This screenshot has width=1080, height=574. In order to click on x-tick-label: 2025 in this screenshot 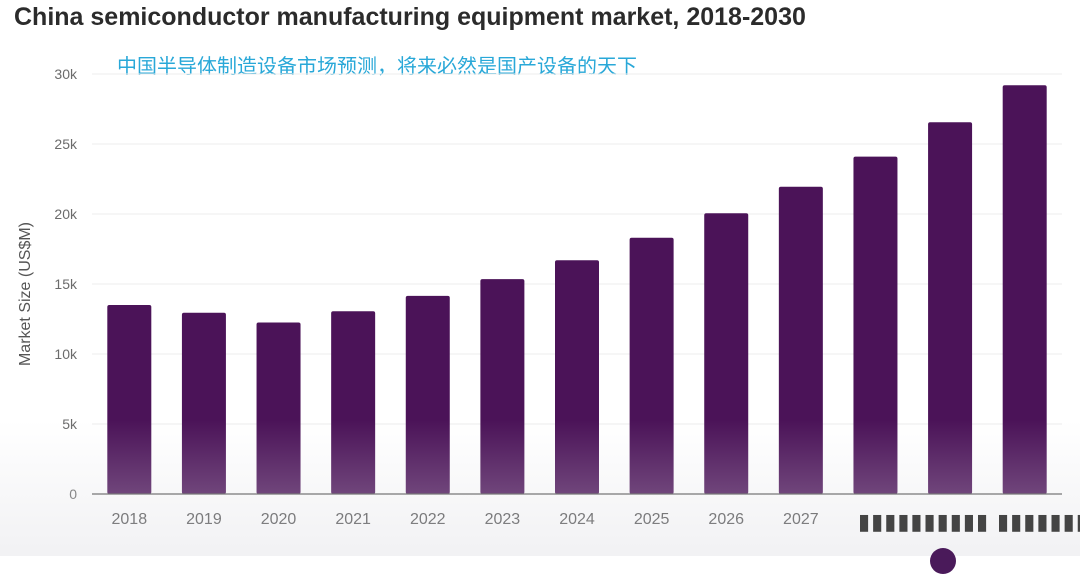, I will do `click(652, 519)`.